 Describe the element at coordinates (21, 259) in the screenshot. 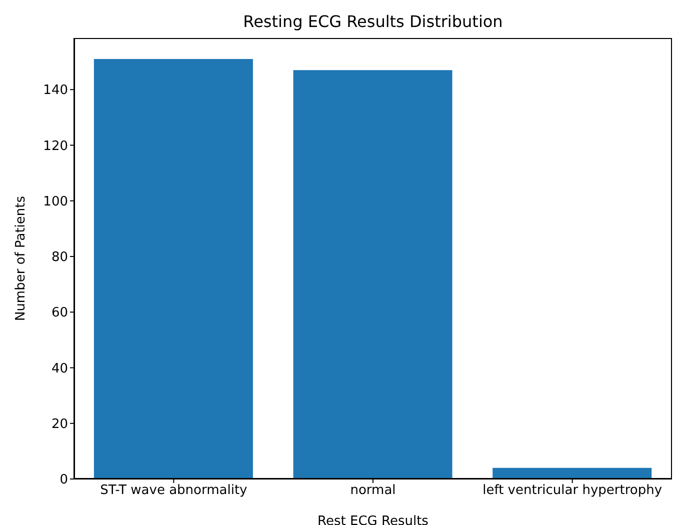

I see `y-axis-title: Number of Patients` at that location.